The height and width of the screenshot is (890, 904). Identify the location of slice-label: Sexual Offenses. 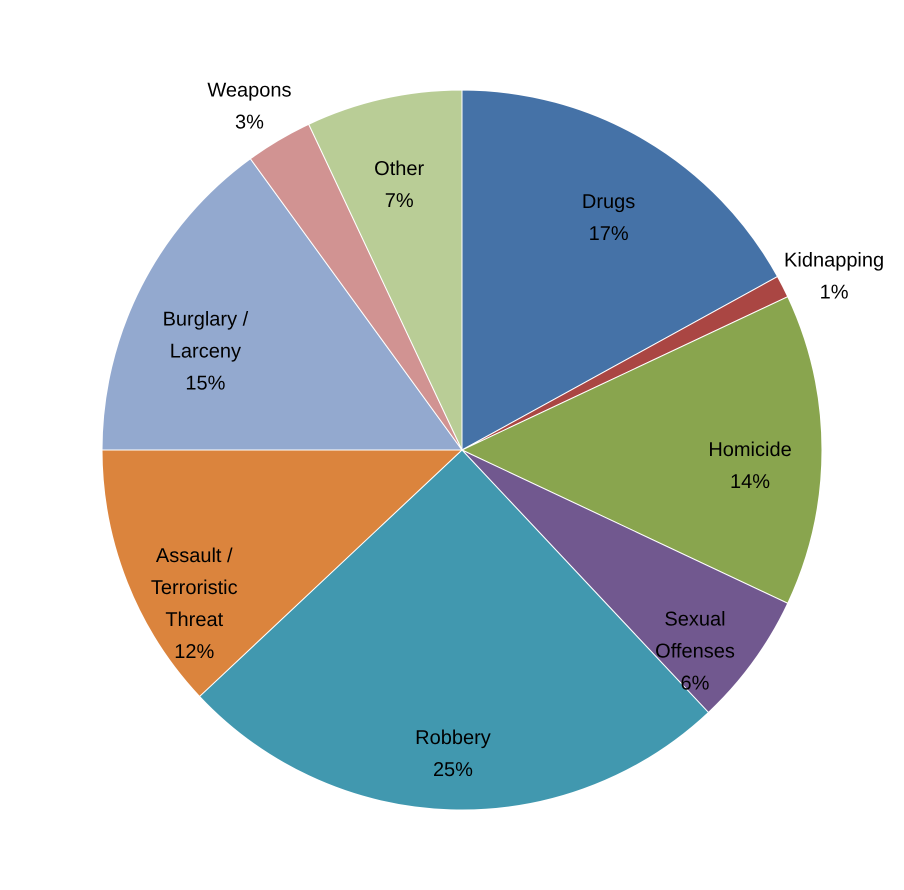
(695, 635).